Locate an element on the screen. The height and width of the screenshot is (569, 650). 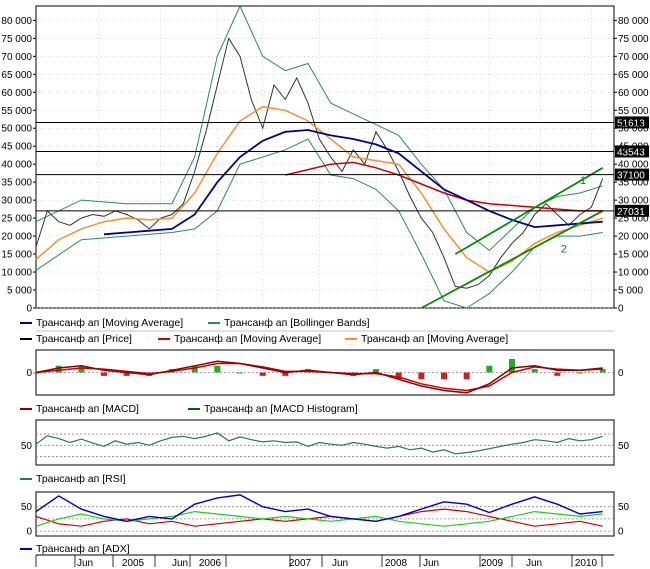
y-tick-label-right: 45 000 is located at coordinates (633, 147).